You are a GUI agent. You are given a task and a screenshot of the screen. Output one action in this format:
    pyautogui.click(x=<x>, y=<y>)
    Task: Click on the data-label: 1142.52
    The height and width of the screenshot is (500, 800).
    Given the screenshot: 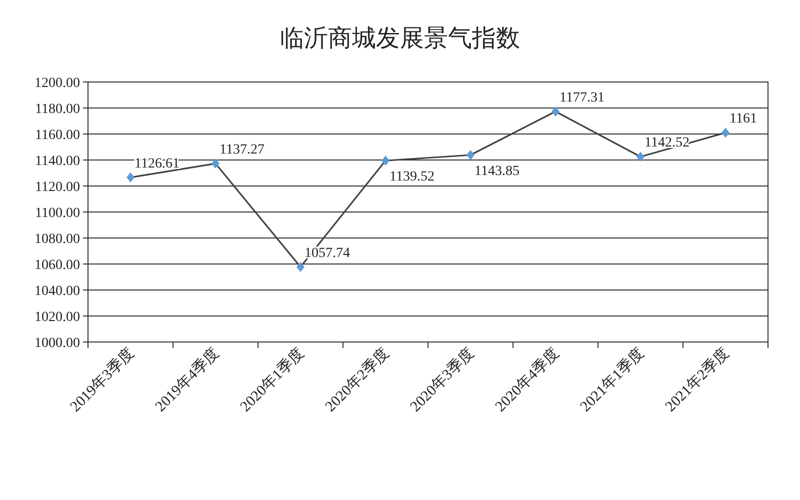 What is the action you would take?
    pyautogui.click(x=667, y=143)
    